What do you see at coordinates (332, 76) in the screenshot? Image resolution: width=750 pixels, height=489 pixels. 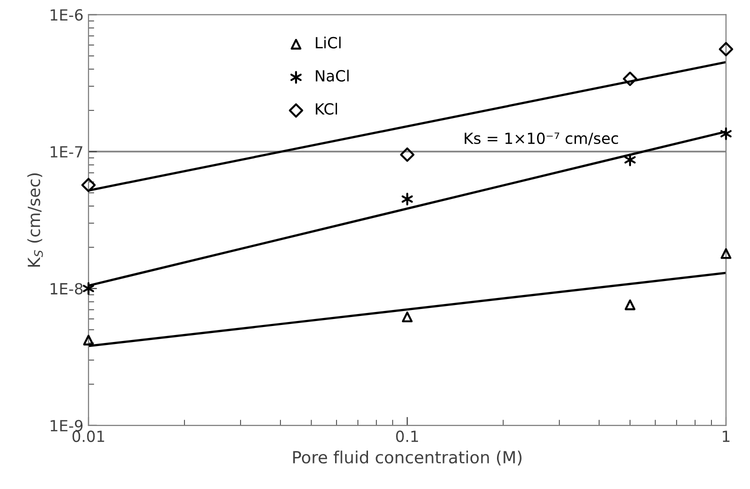 I see `legend-label: NaCl` at bounding box center [332, 76].